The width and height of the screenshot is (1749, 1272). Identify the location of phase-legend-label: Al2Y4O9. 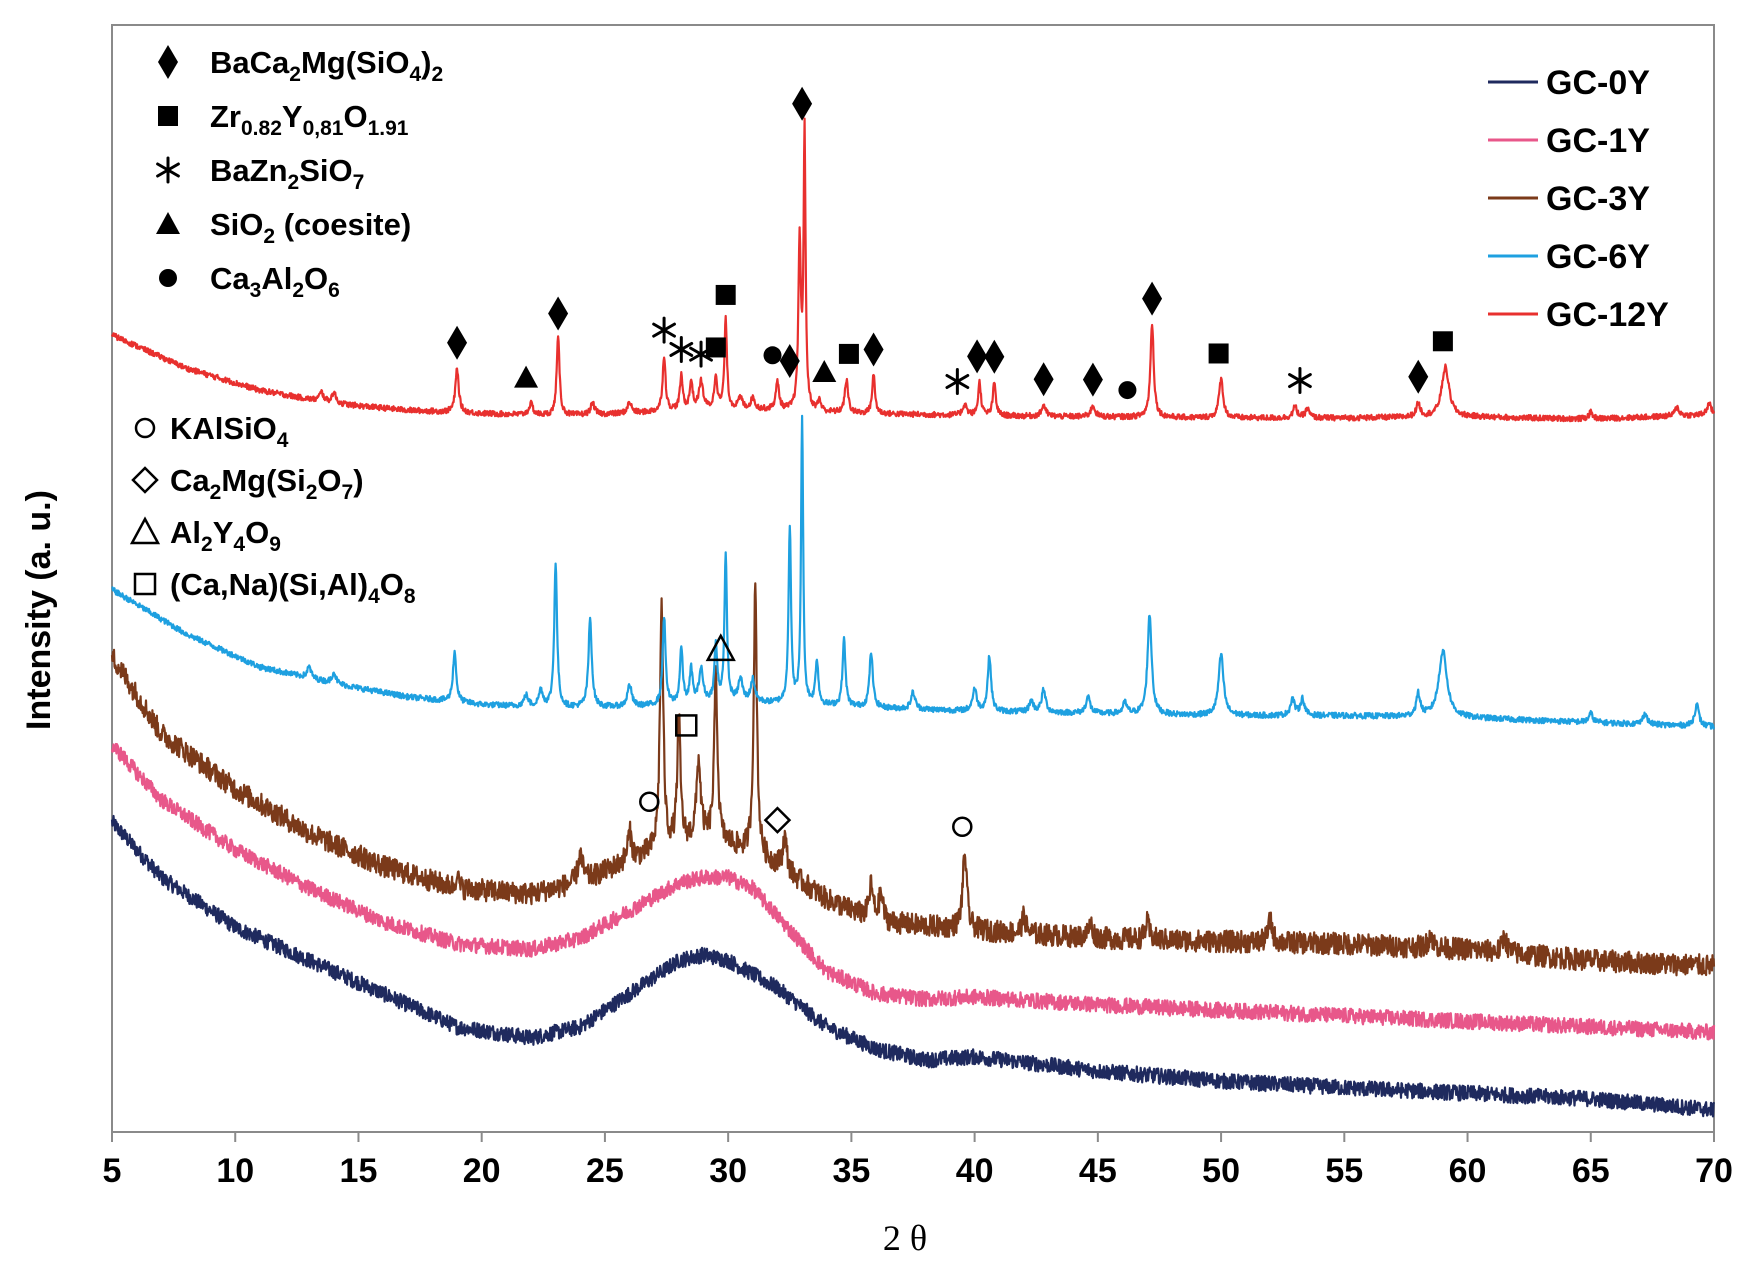
(225, 535).